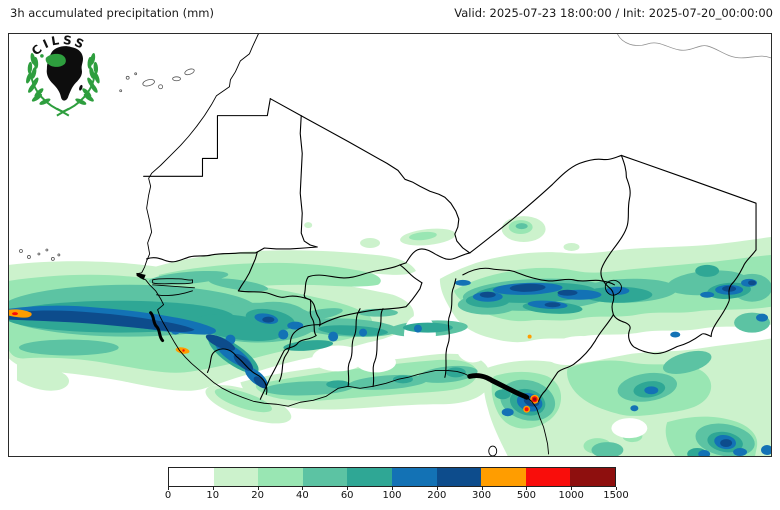  Describe the element at coordinates (694, 46) in the screenshot. I see `morocco-algeria-border` at that location.